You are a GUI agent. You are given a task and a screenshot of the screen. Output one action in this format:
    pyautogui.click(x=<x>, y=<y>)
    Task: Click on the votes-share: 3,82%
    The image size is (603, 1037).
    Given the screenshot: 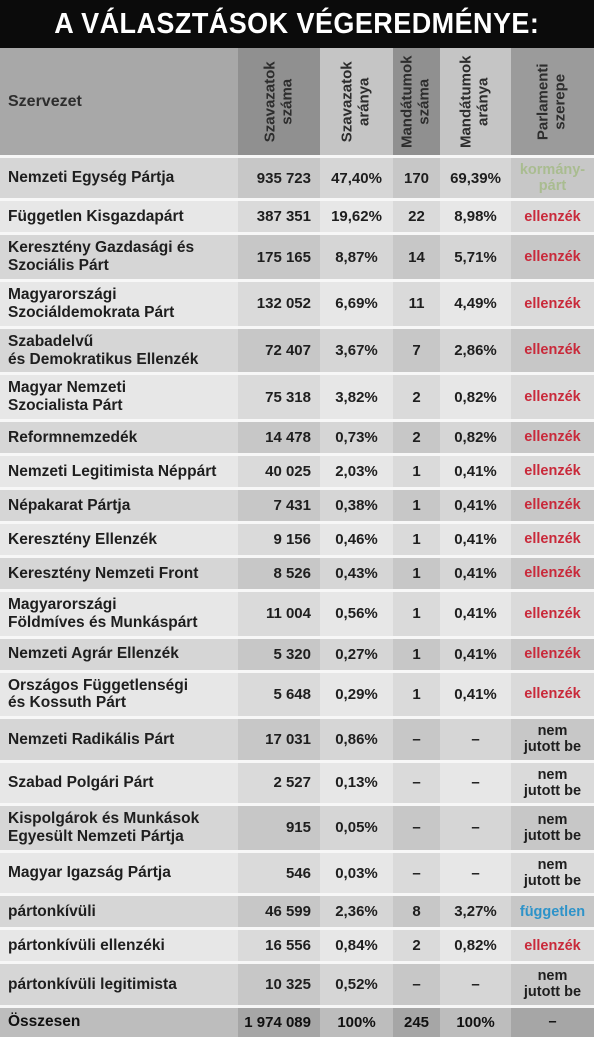 What is the action you would take?
    pyautogui.click(x=356, y=397)
    